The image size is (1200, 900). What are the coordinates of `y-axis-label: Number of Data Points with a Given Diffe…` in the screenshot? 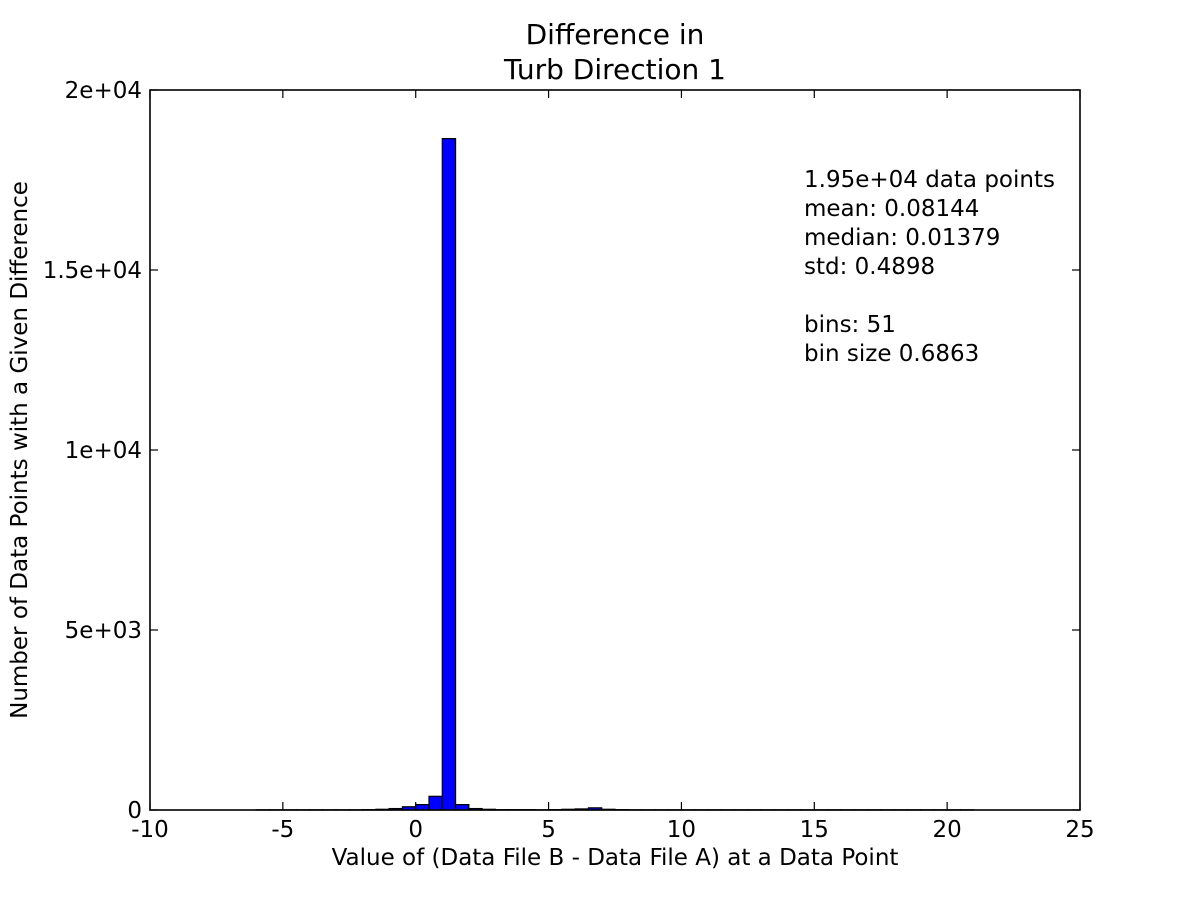 It's located at (20, 450).